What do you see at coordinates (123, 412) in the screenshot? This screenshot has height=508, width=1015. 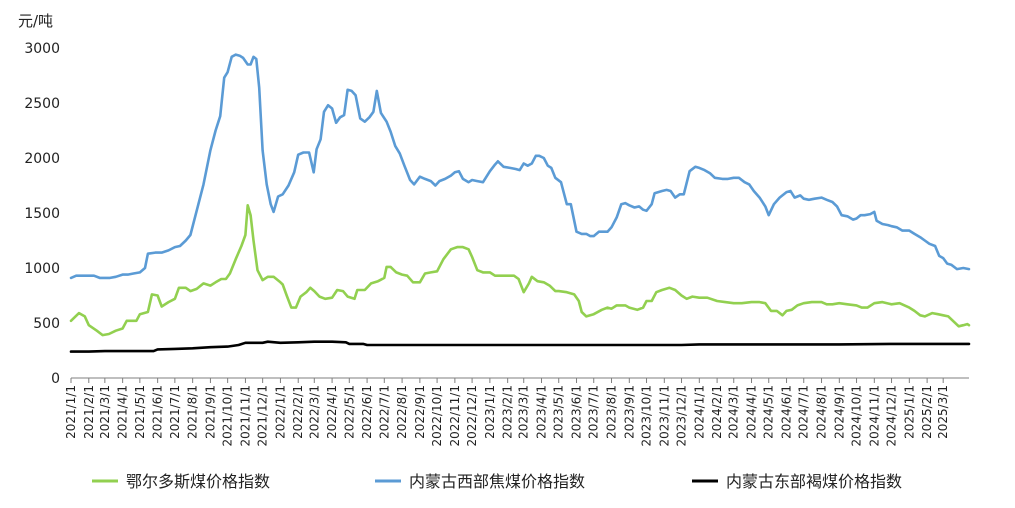 I see `x-tick-label: 2021/4/1` at bounding box center [123, 412].